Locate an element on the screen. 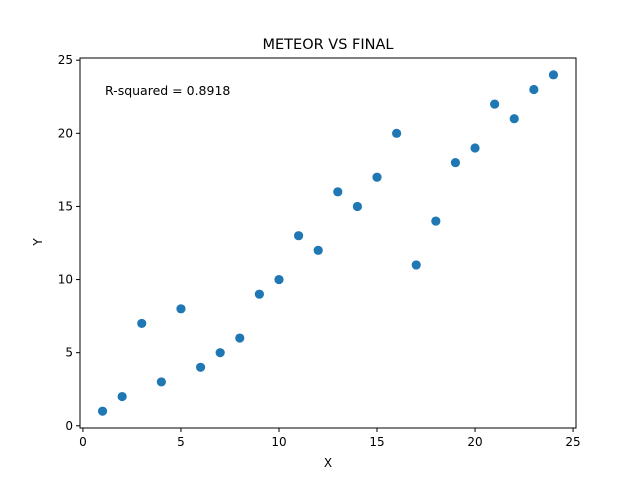  y-tick-label: 20 is located at coordinates (65, 133).